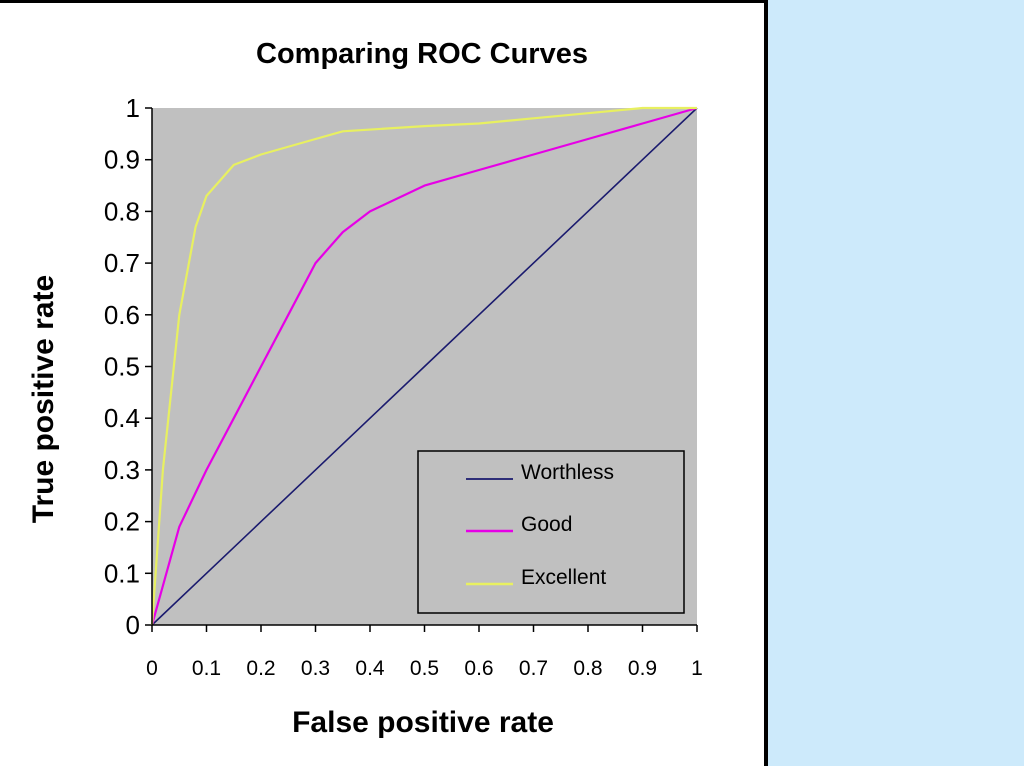 Image resolution: width=1024 pixels, height=769 pixels. I want to click on y-tick-label: 1, so click(133, 108).